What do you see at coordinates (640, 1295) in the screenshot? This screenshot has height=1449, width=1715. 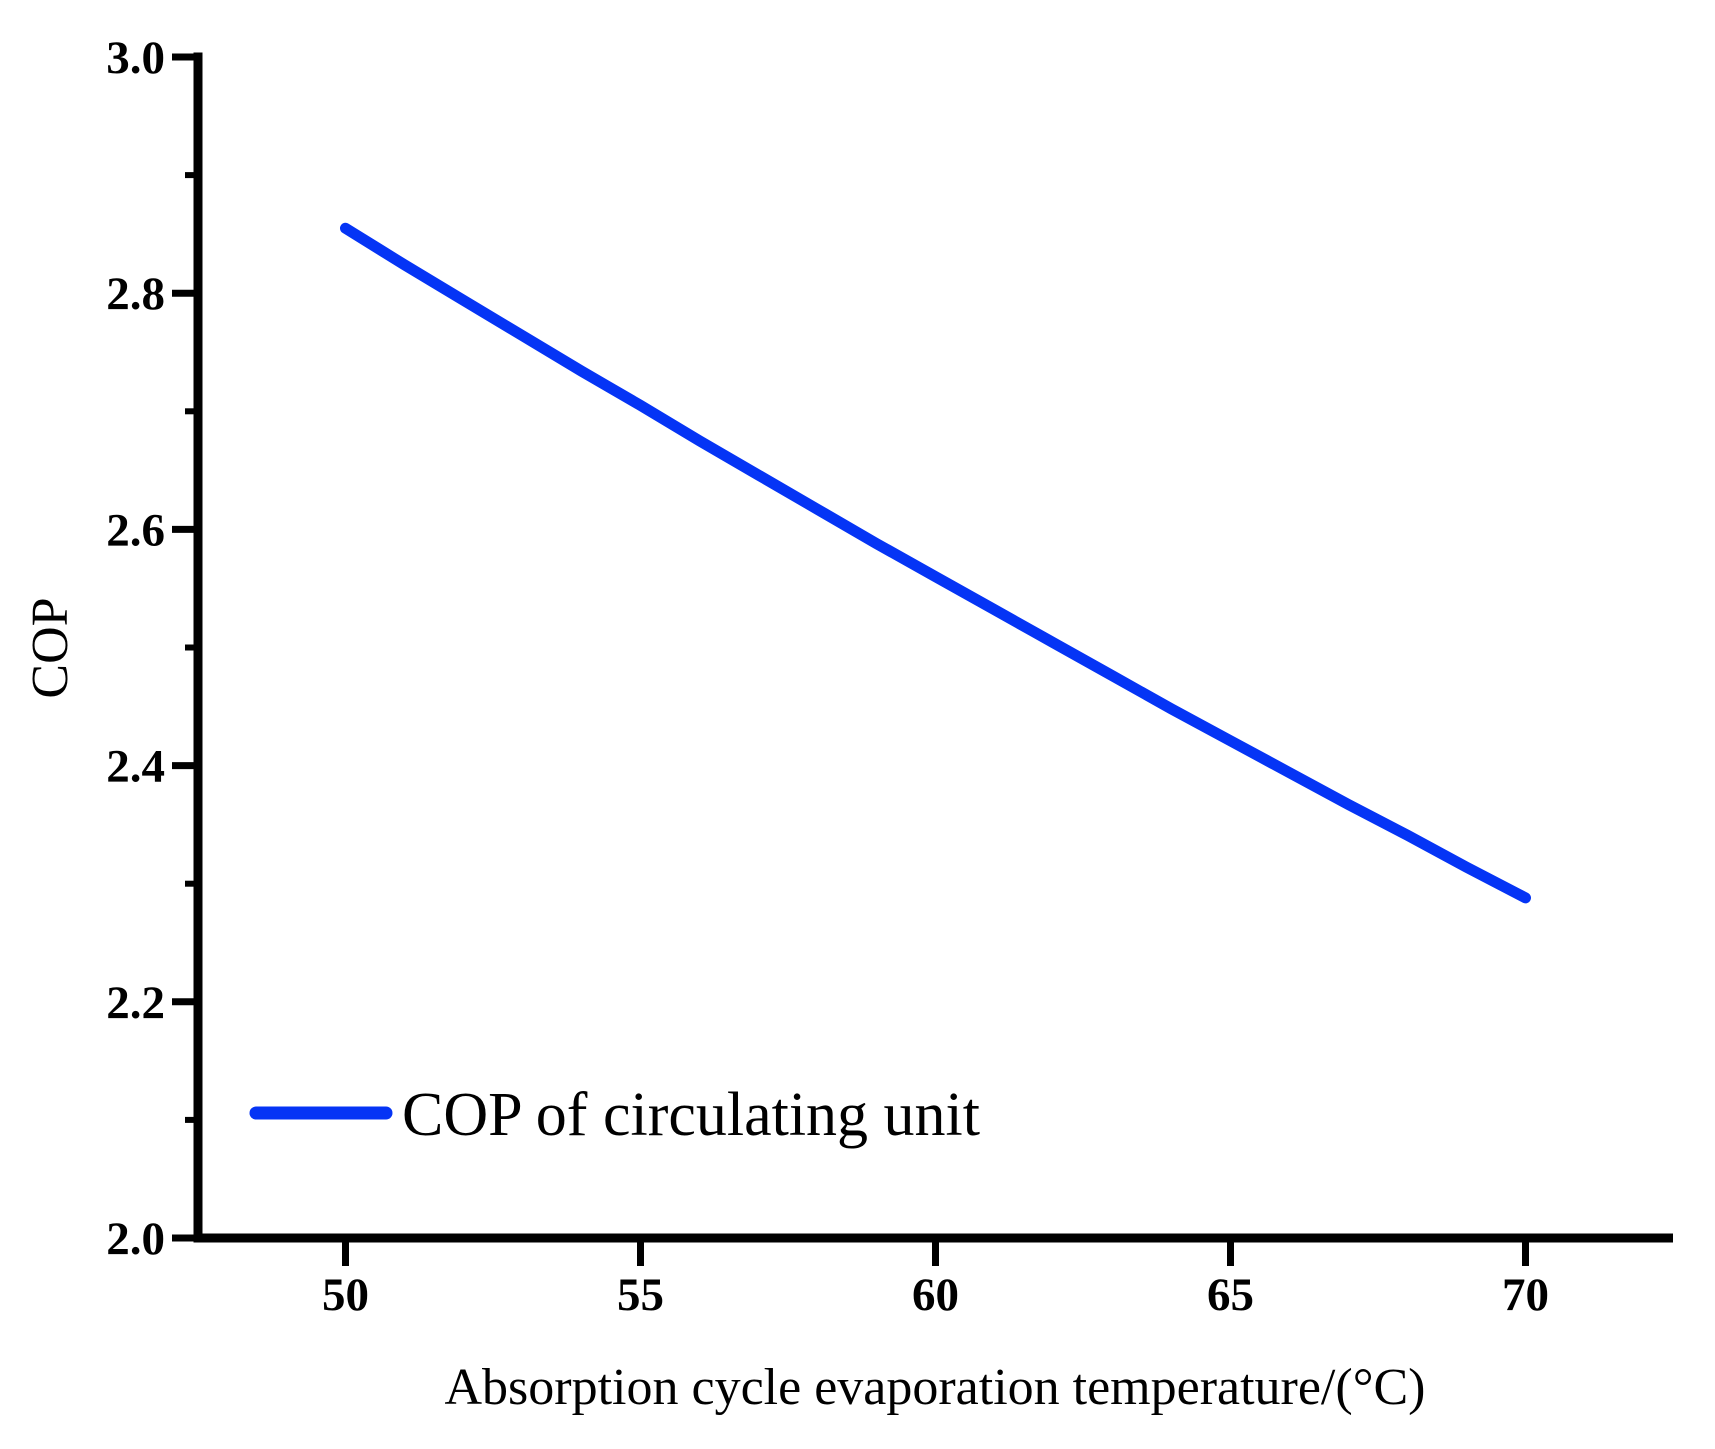 I see `x-tick-label: 55` at bounding box center [640, 1295].